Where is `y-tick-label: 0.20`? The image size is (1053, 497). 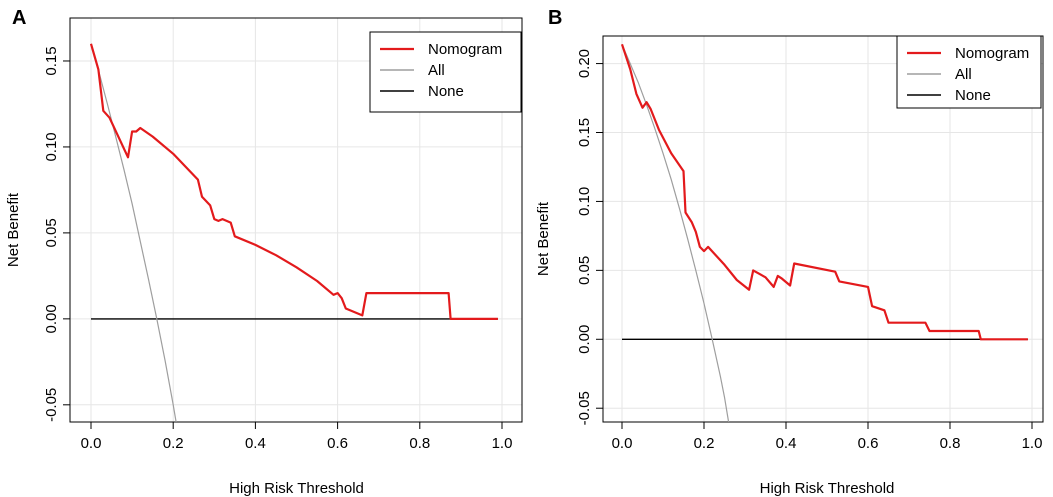
y-tick-label: 0.20 is located at coordinates (584, 63).